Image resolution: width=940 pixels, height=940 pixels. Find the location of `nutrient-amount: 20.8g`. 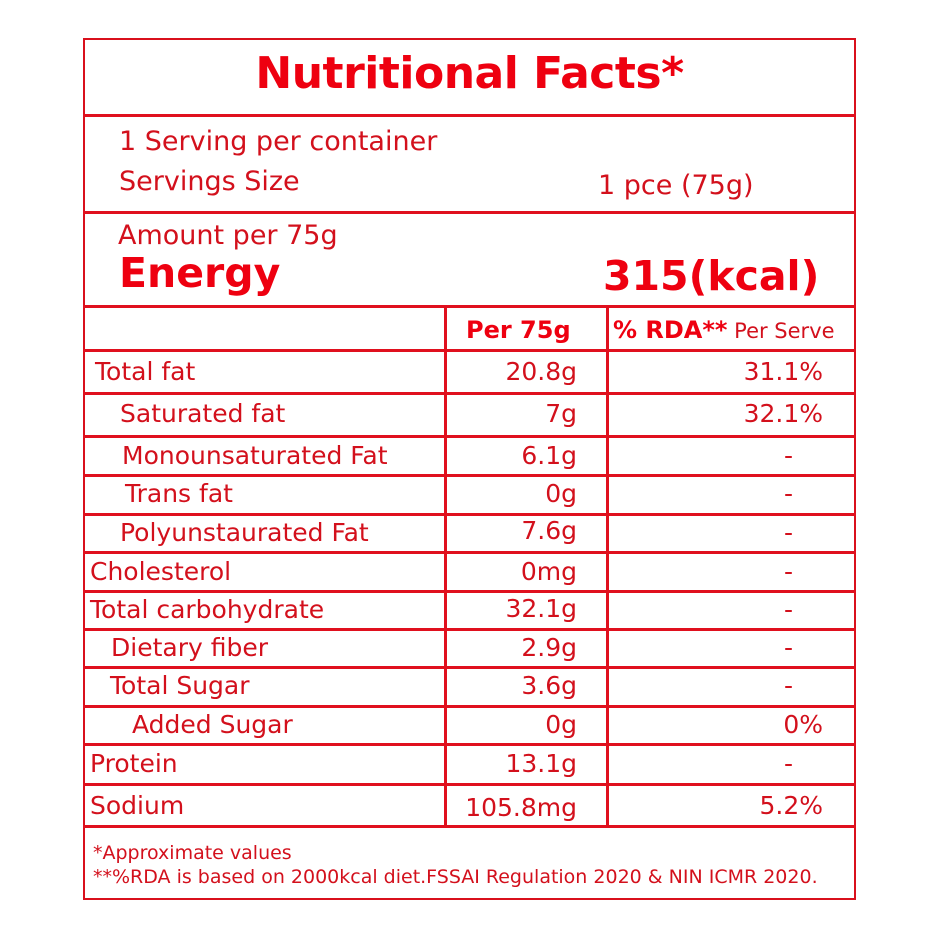

nutrient-amount: 20.8g is located at coordinates (541, 371).